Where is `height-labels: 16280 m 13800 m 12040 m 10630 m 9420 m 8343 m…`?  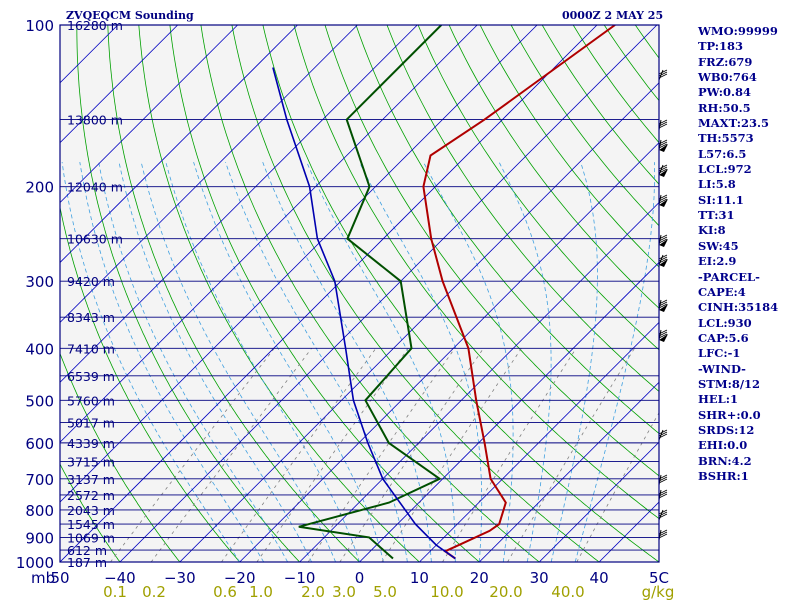
height-labels: 16280 m 13800 m 12040 m 10630 m 9420 m 8343 m… is located at coordinates (95, 294).